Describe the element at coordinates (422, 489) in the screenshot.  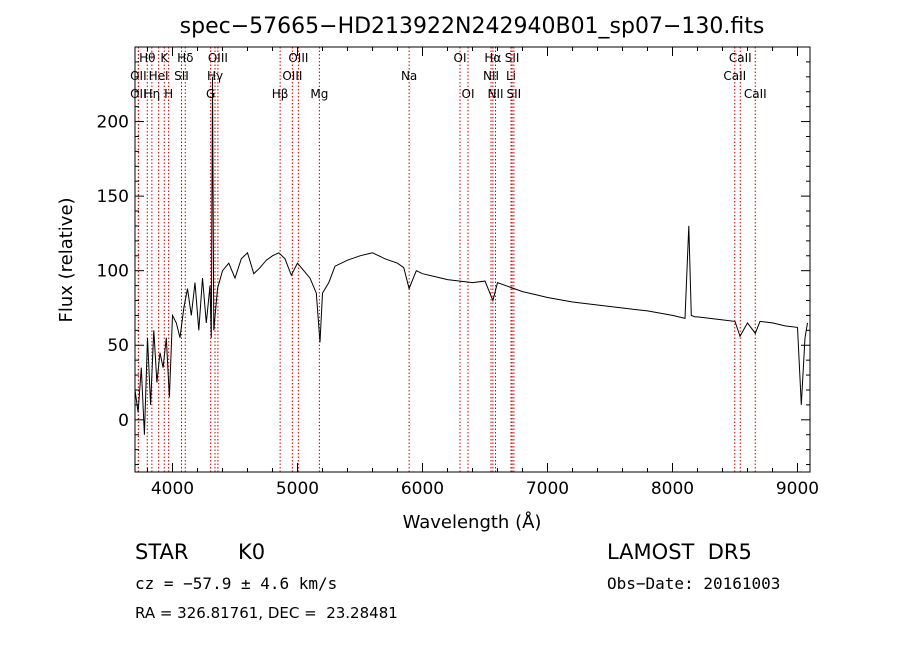
I see `x-tick-label: 6000` at that location.